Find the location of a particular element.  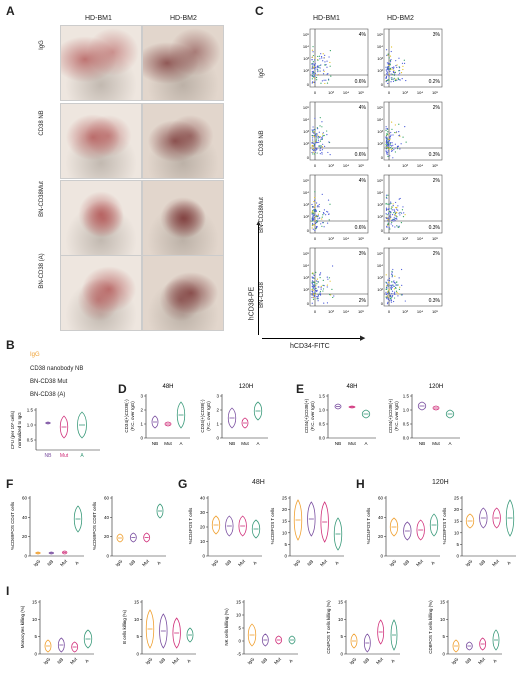

facs-bottom-pct: 0.3% is located at coordinates (435, 301).